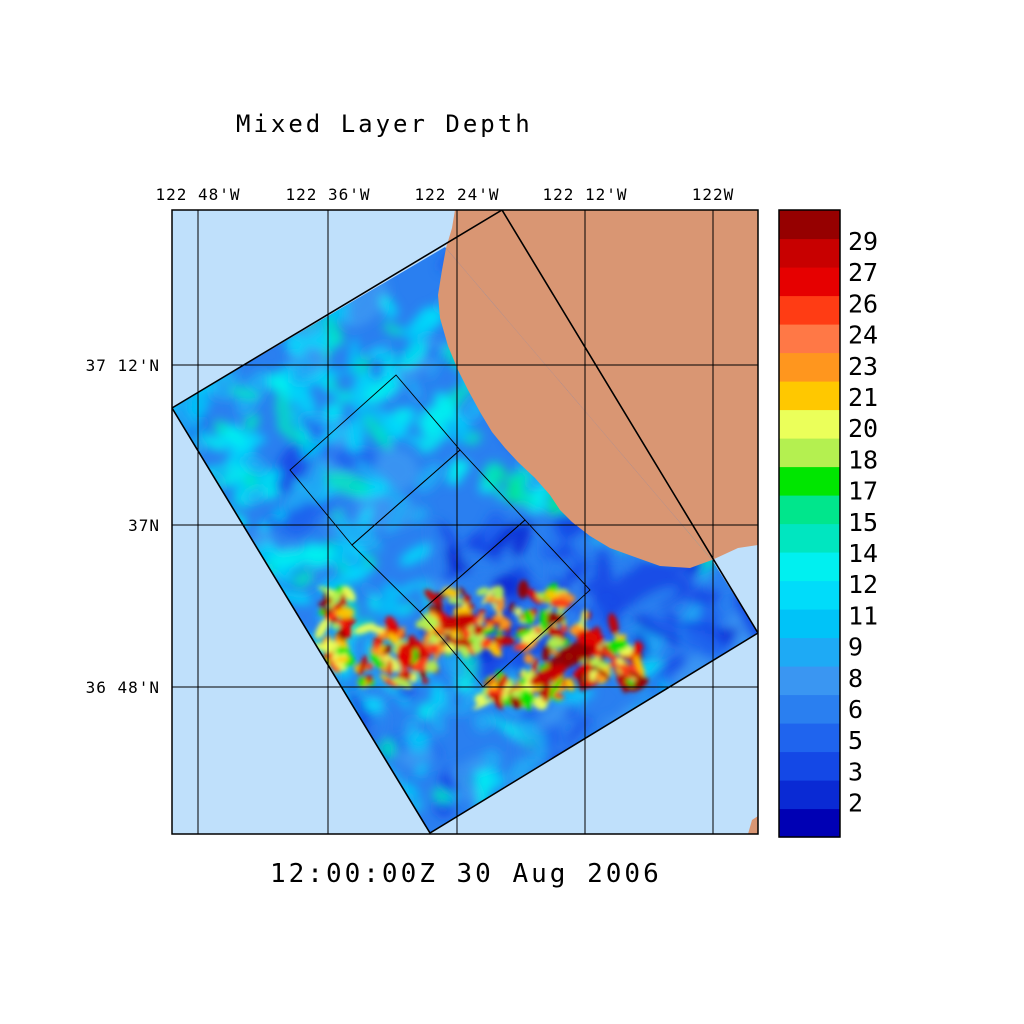 This screenshot has height=1024, width=1024. Describe the element at coordinates (863, 366) in the screenshot. I see `colorbar-label: 23` at that location.